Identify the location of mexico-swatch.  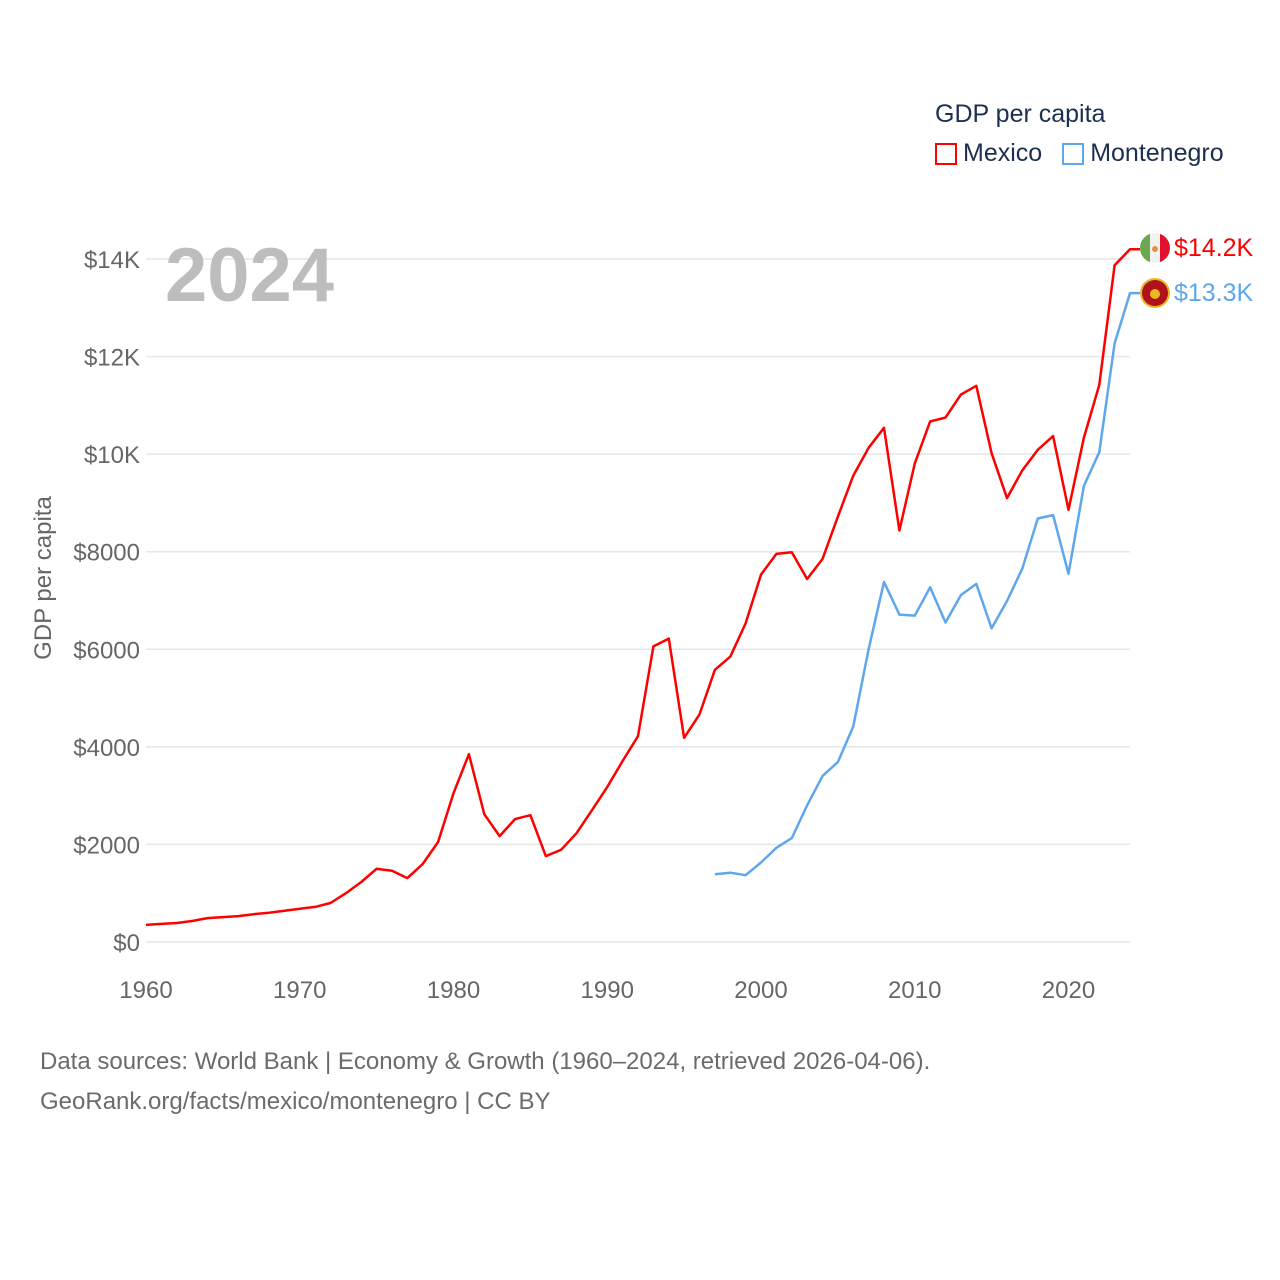
(946, 153).